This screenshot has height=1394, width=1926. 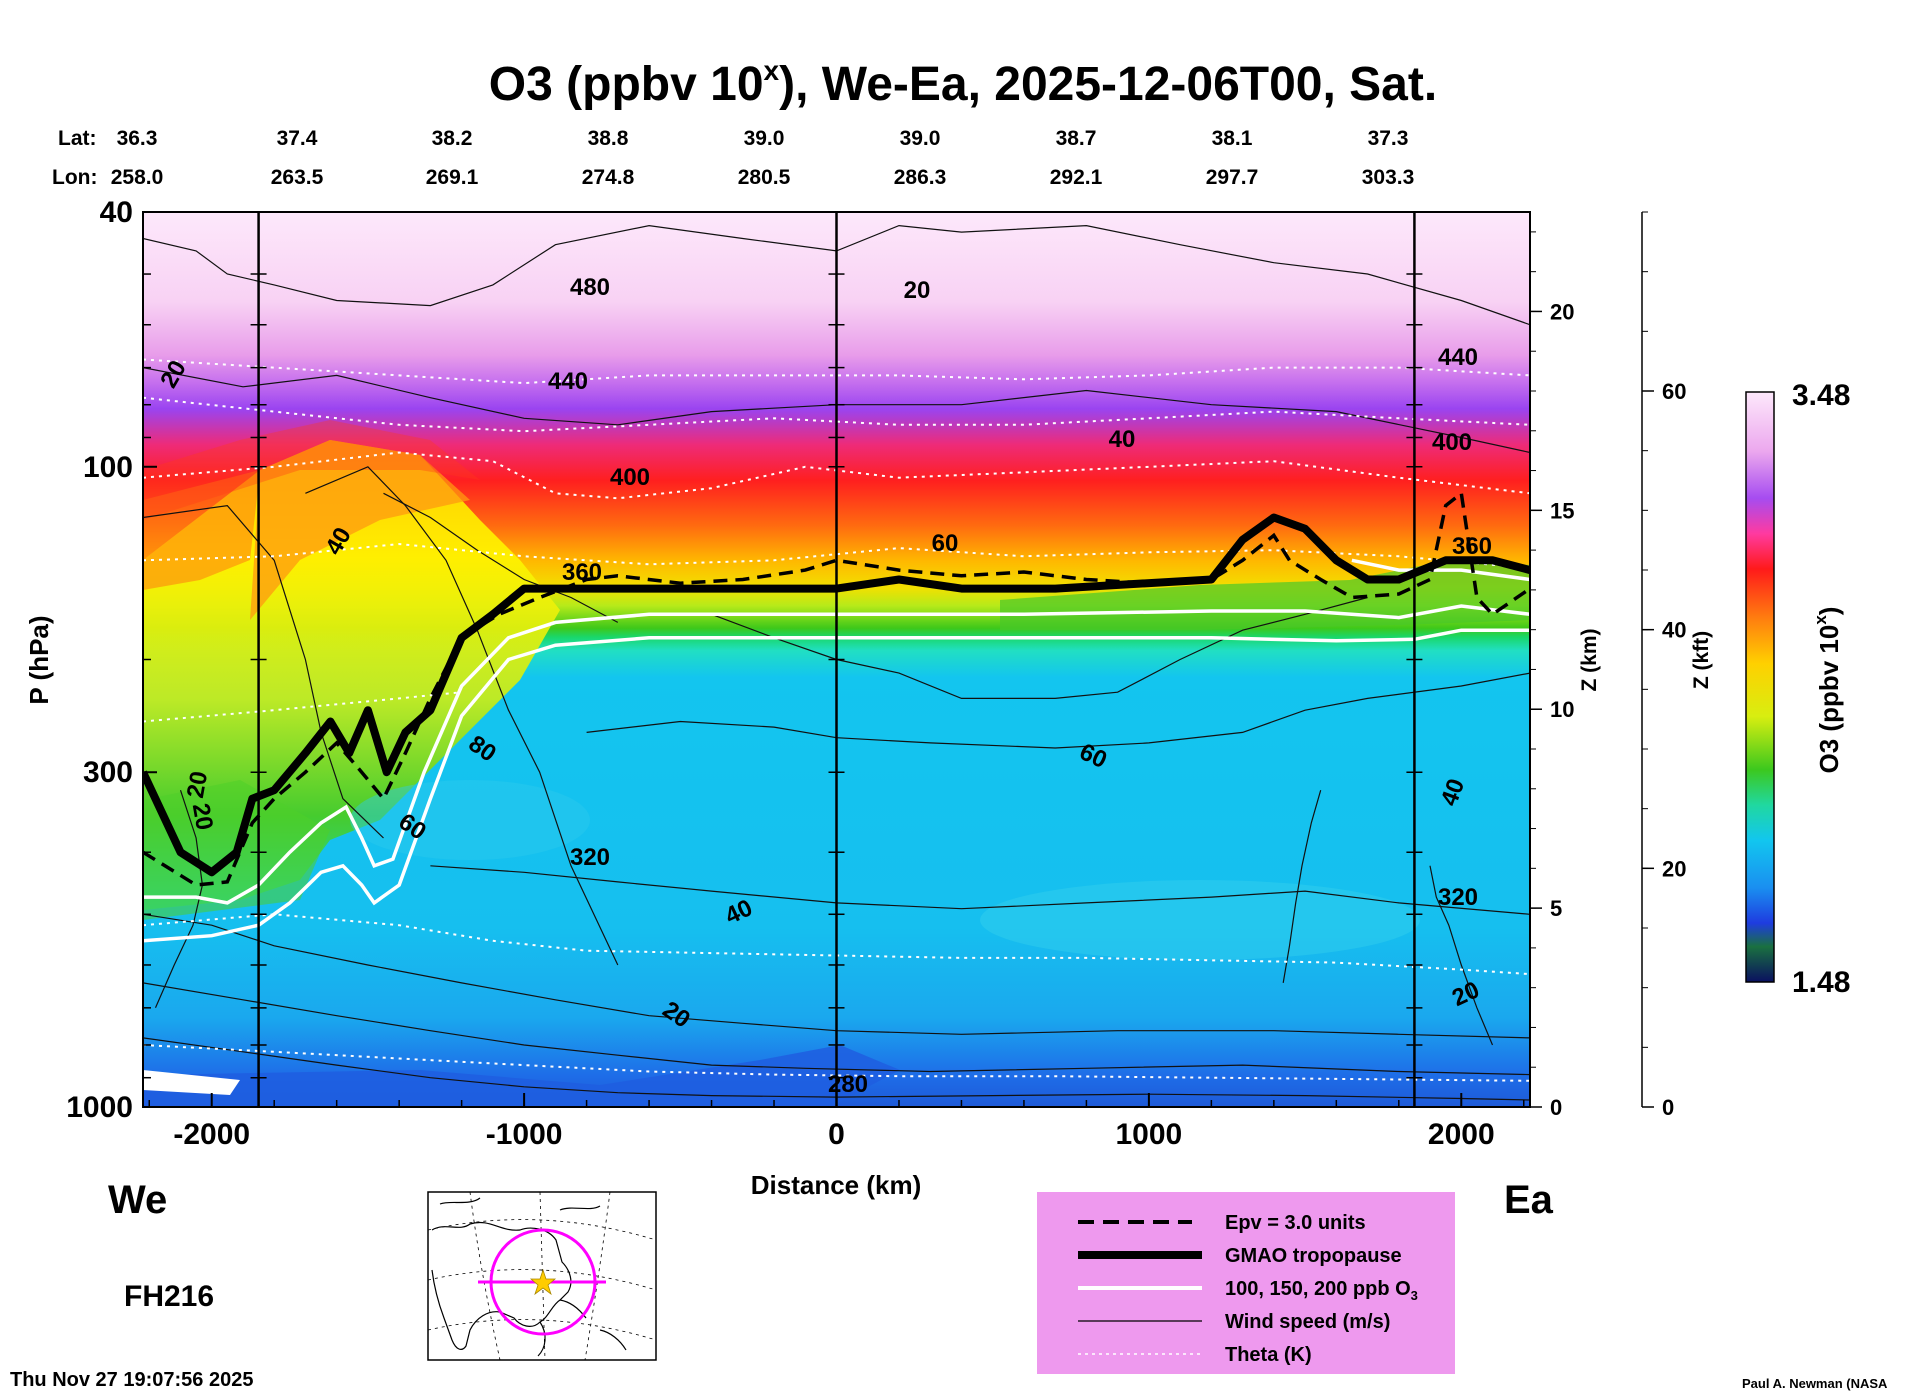 I want to click on y-axis-label: P (hPa), so click(x=39, y=659).